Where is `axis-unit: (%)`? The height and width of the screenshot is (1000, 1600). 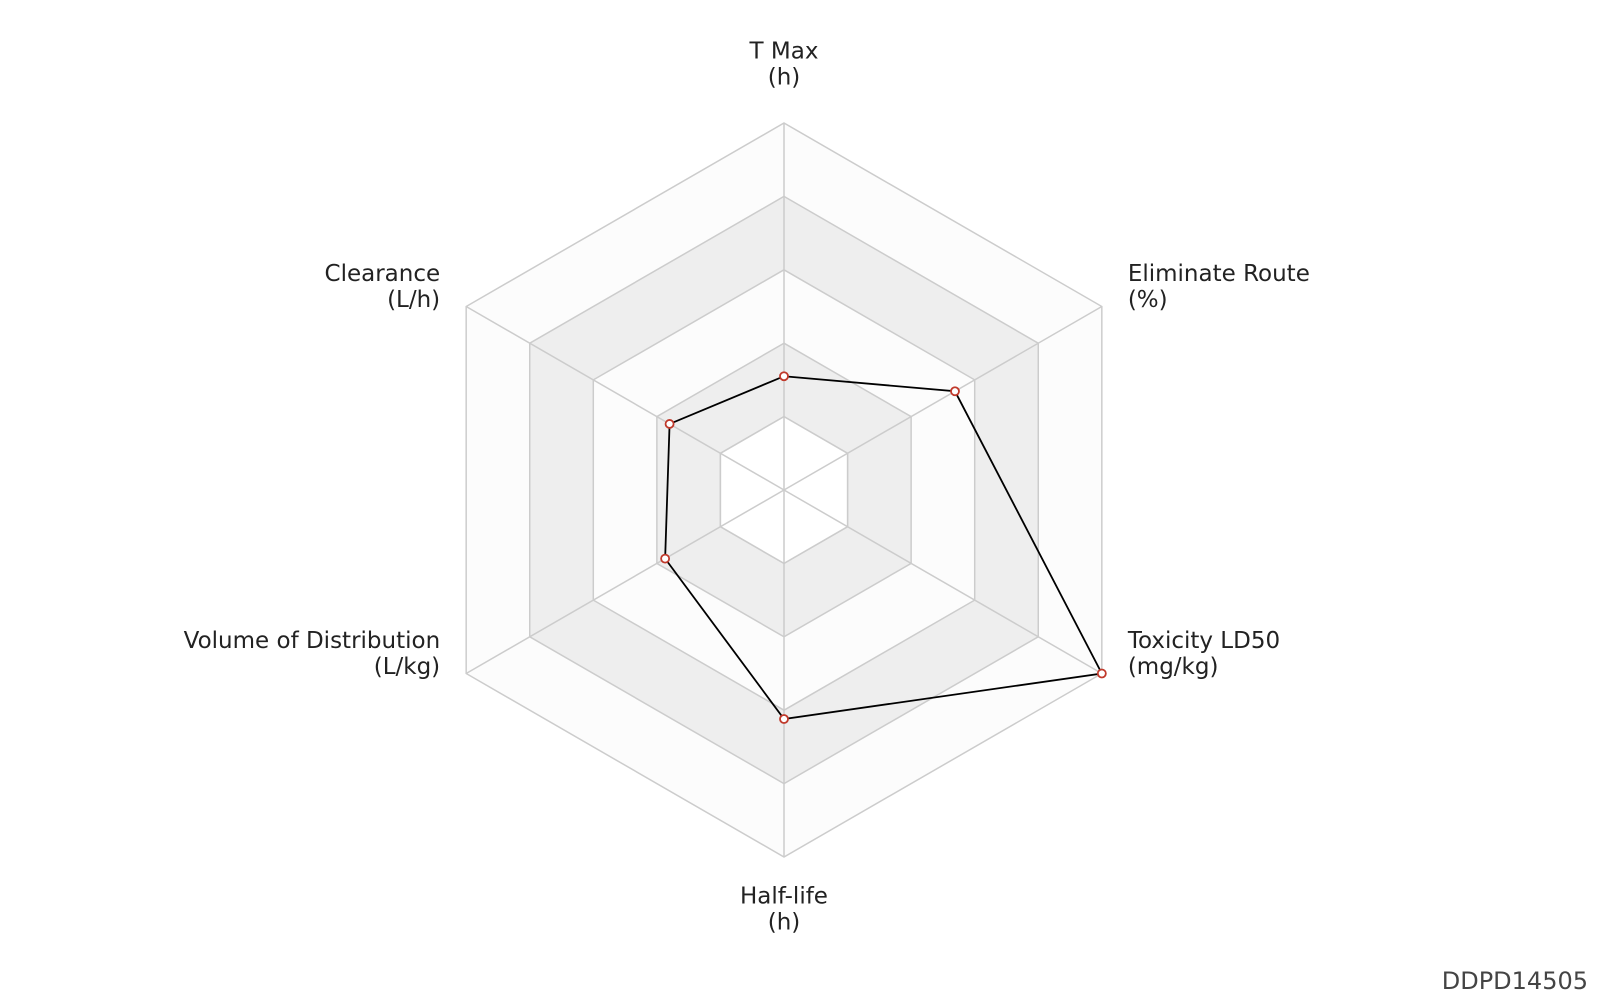 axis-unit: (%) is located at coordinates (1148, 300).